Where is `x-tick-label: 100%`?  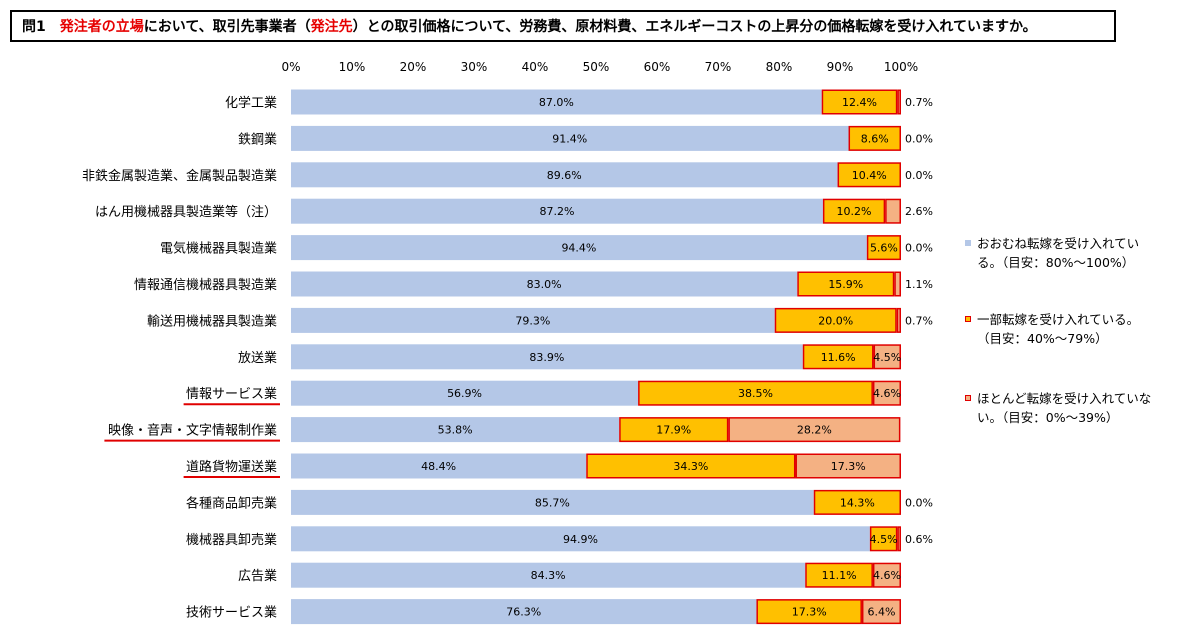
x-tick-label: 100% is located at coordinates (901, 67).